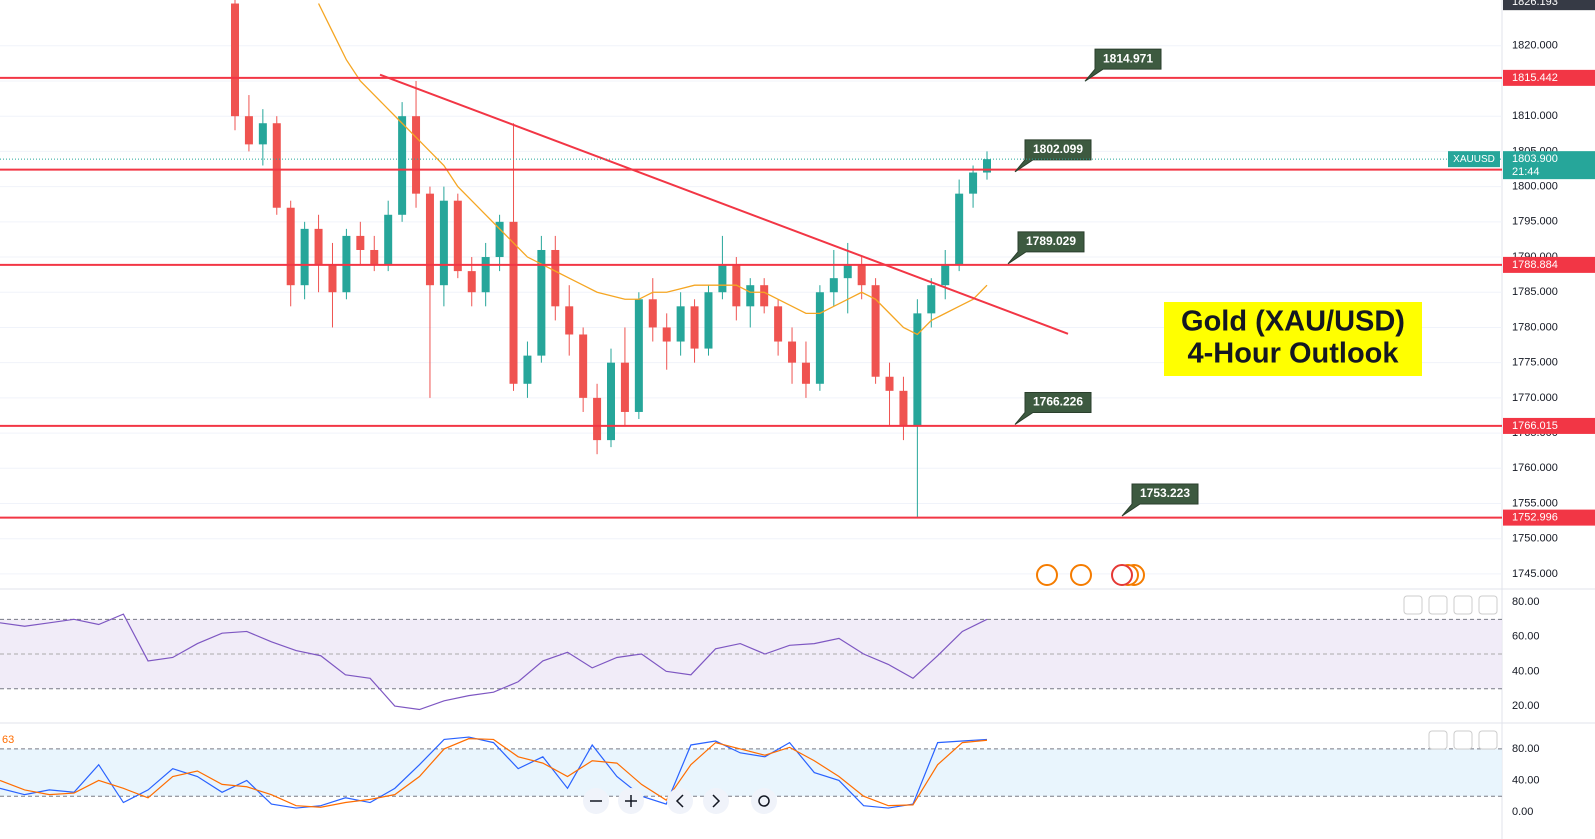 Image resolution: width=1595 pixels, height=839 pixels. I want to click on level-label: 1766.015, so click(1535, 426).